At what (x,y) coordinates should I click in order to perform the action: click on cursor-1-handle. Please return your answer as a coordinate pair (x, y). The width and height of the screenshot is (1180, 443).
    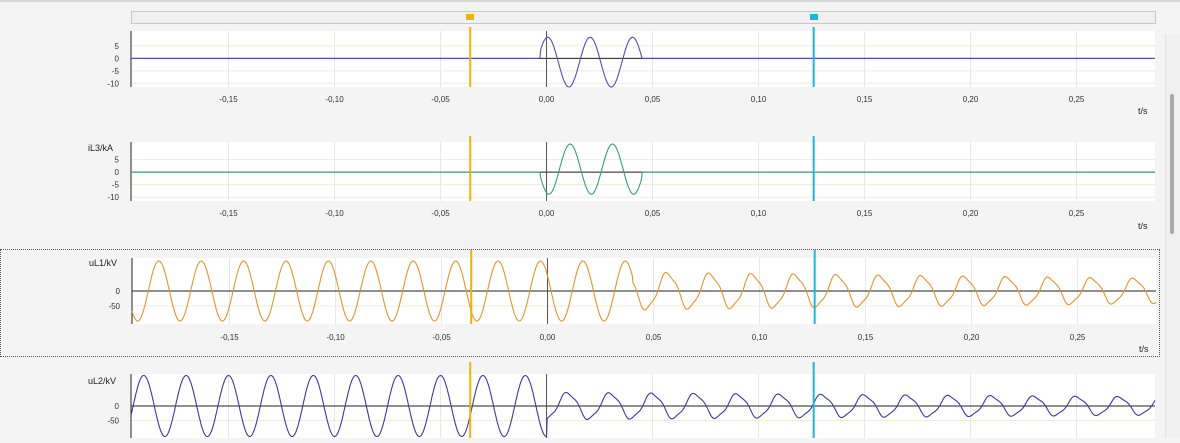
    Looking at the image, I should click on (470, 17).